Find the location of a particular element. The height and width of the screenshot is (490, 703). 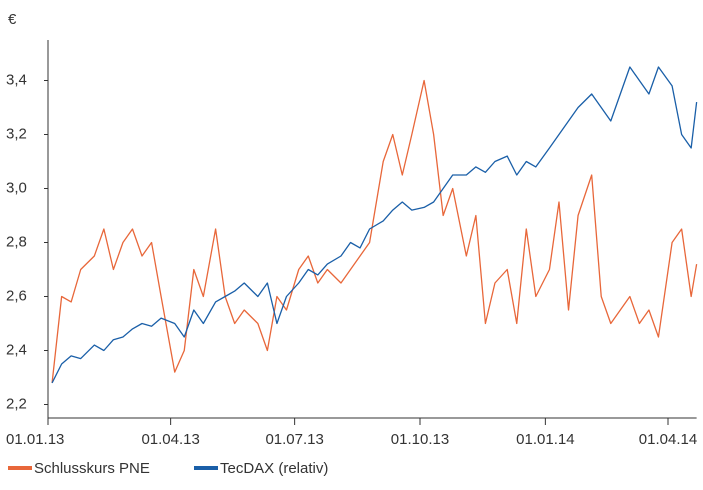

y-axis-label: € is located at coordinates (12, 19).